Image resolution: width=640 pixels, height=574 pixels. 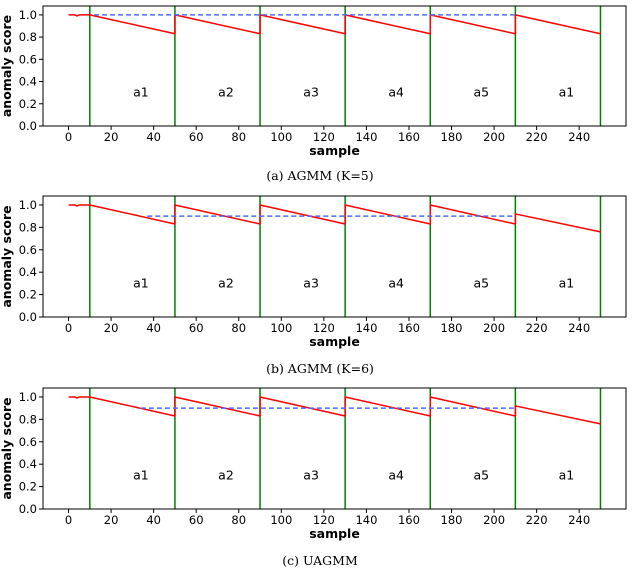 What do you see at coordinates (238, 518) in the screenshot?
I see `x-tick: 80` at bounding box center [238, 518].